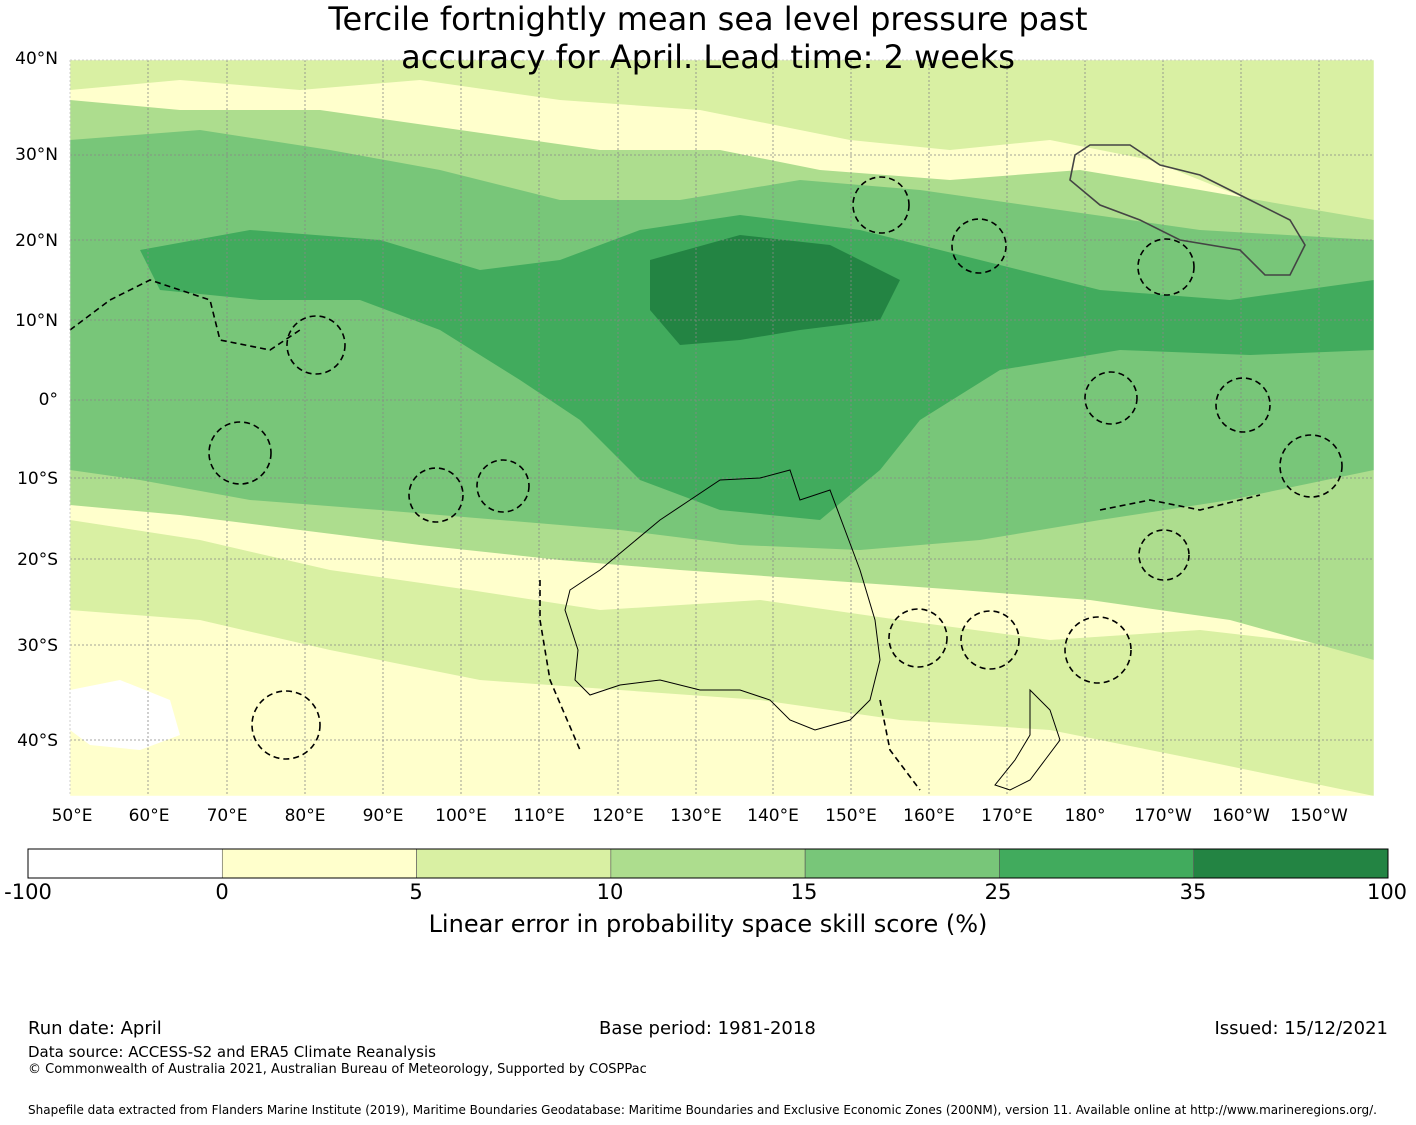  What do you see at coordinates (37, 560) in the screenshot?
I see `lat-label-20s: 20°S` at bounding box center [37, 560].